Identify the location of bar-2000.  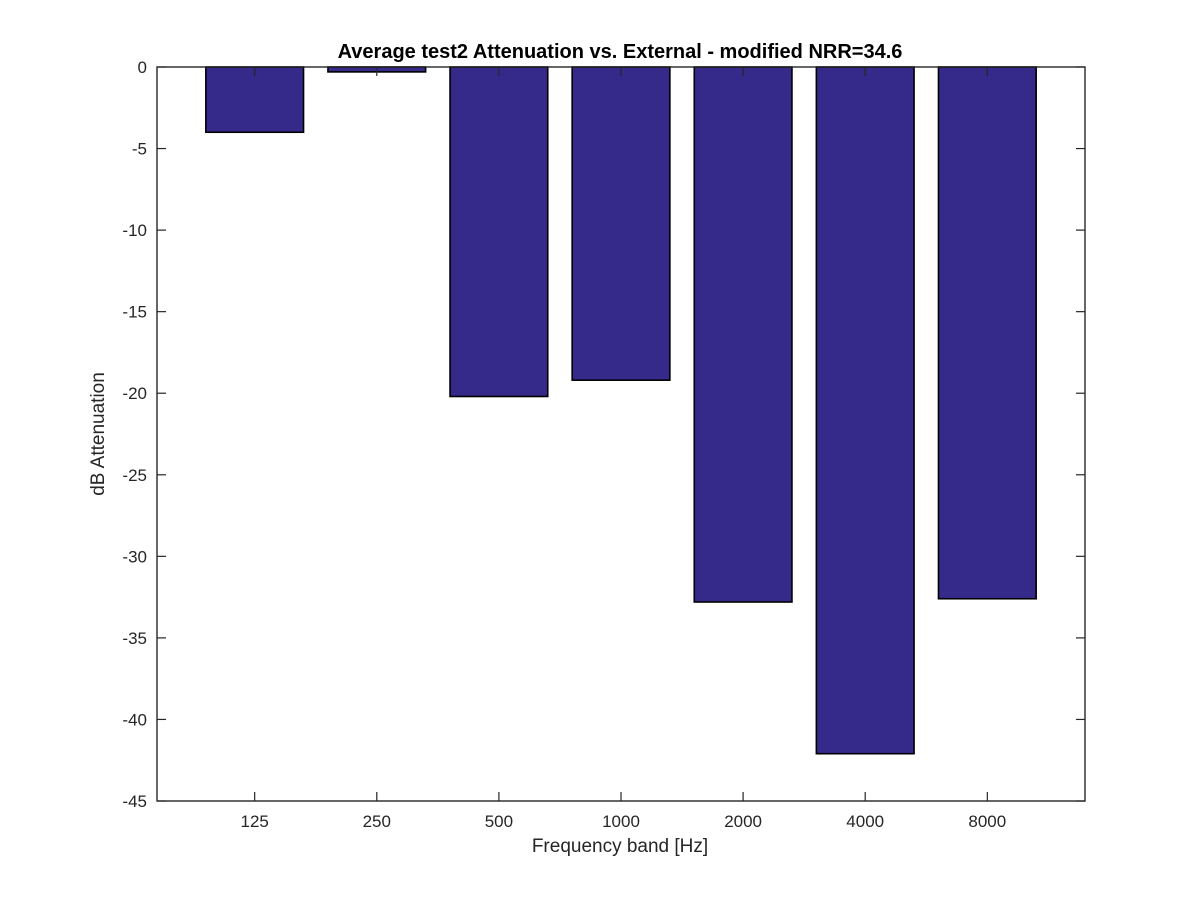
(743, 334).